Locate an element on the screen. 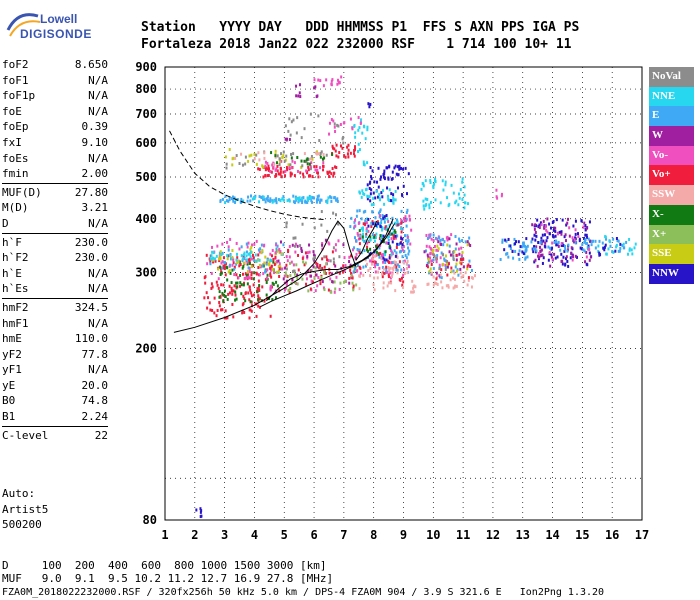 The image size is (700, 600). y-tick-label: 800 is located at coordinates (146, 89).